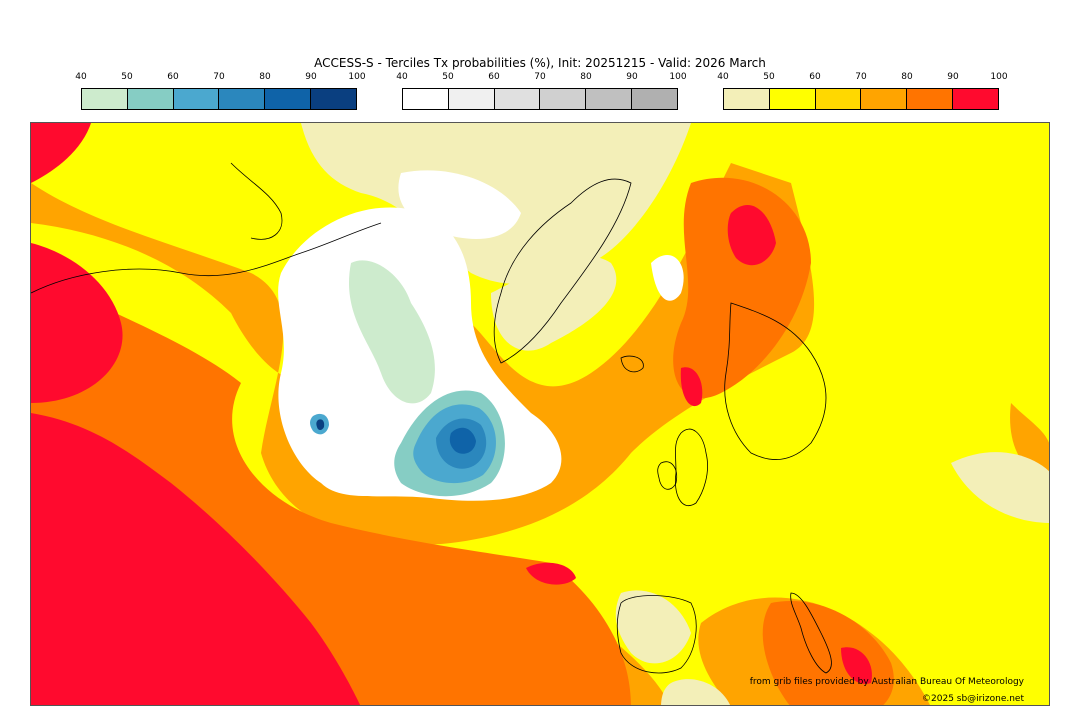 The height and width of the screenshot is (718, 1080). Describe the element at coordinates (256, 201) in the screenshot. I see `hudson-bay-coastline` at that location.